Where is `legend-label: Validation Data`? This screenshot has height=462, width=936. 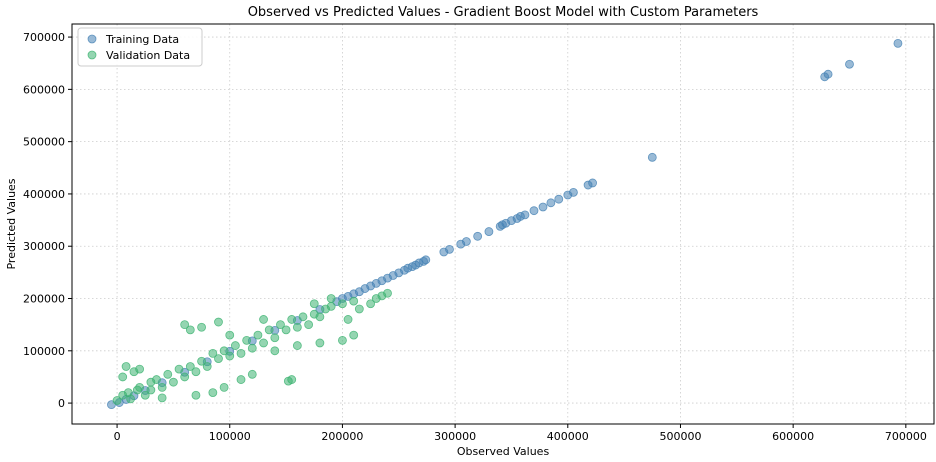
legend-label: Validation Data is located at coordinates (148, 55).